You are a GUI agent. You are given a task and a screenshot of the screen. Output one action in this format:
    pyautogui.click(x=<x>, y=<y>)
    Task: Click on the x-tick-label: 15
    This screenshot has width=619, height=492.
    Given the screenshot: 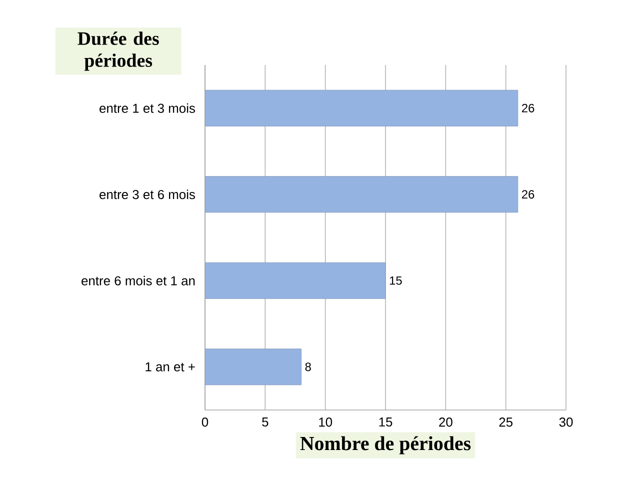 What is the action you would take?
    pyautogui.click(x=385, y=422)
    